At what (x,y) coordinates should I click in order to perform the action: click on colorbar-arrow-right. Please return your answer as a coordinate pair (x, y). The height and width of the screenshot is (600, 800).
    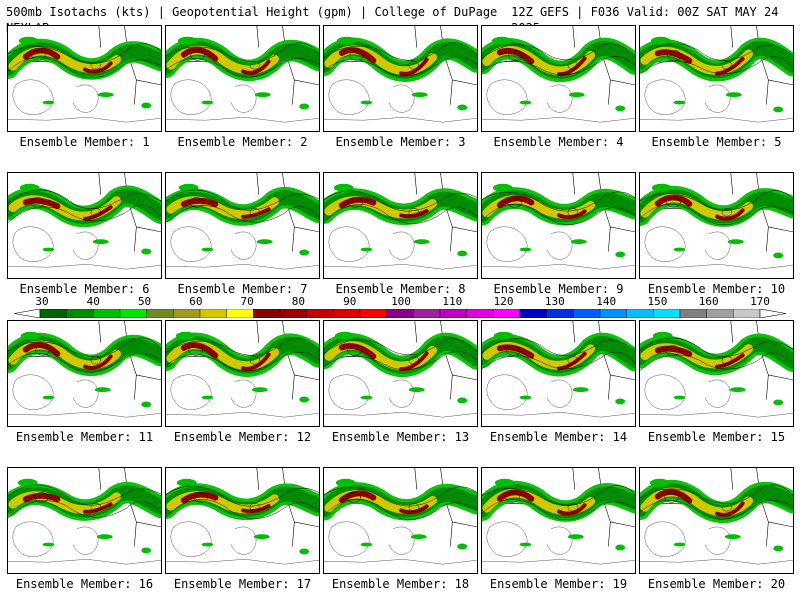
    Looking at the image, I should click on (772, 313).